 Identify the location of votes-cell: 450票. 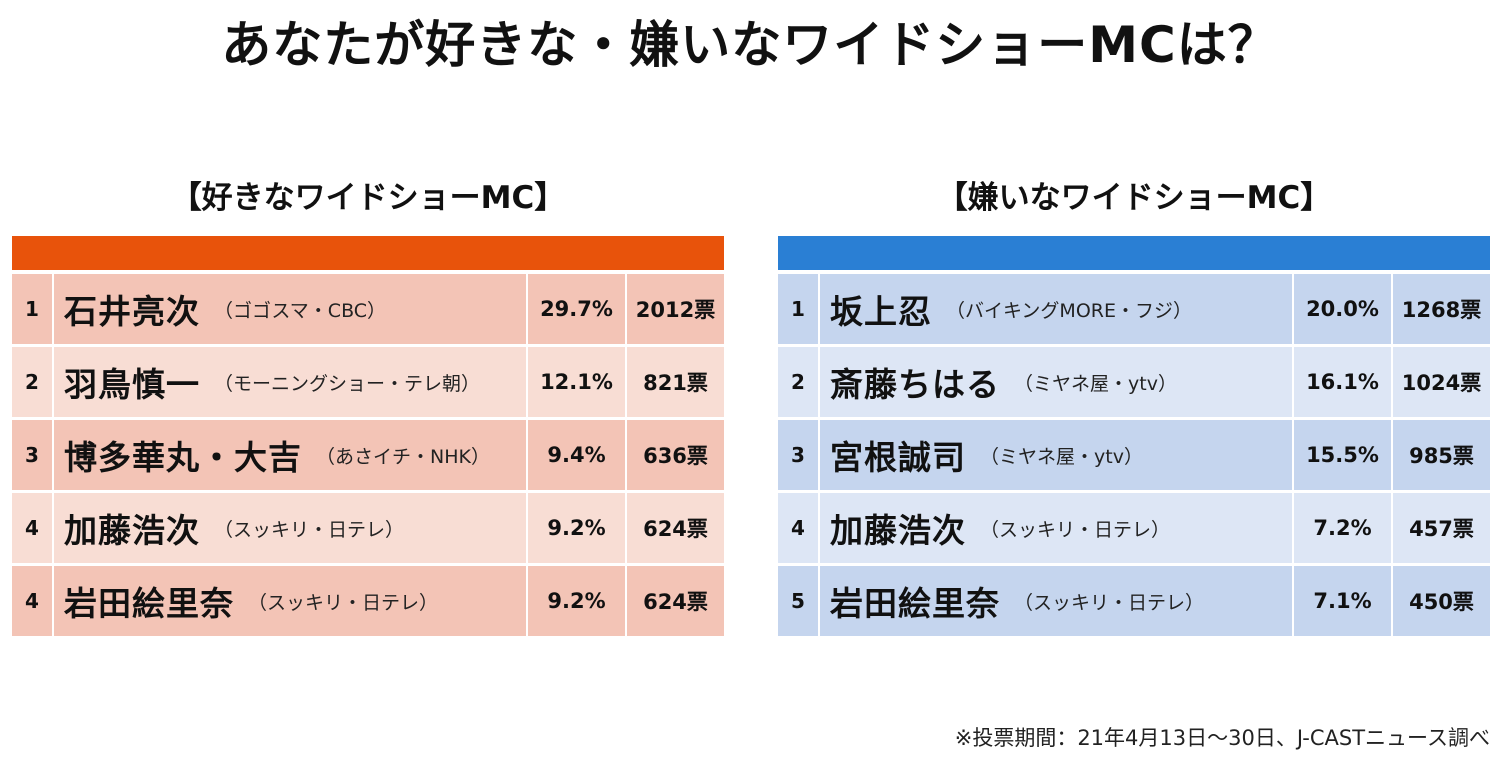
(1441, 601).